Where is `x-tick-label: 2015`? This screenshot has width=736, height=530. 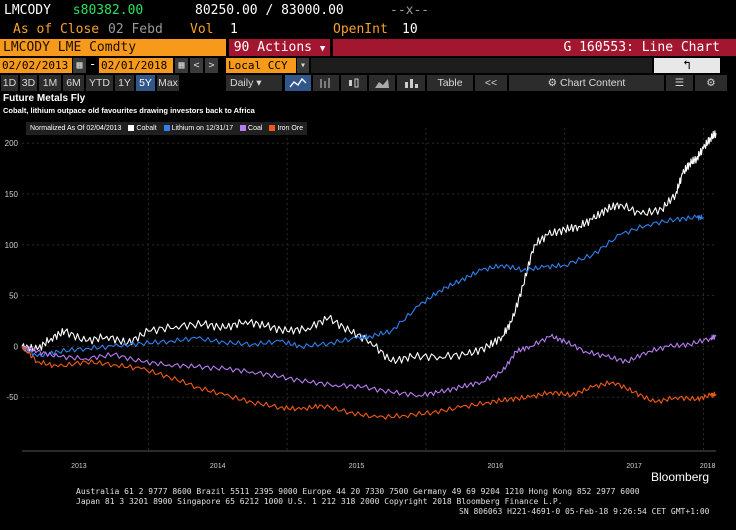 x-tick-label: 2015 is located at coordinates (357, 466).